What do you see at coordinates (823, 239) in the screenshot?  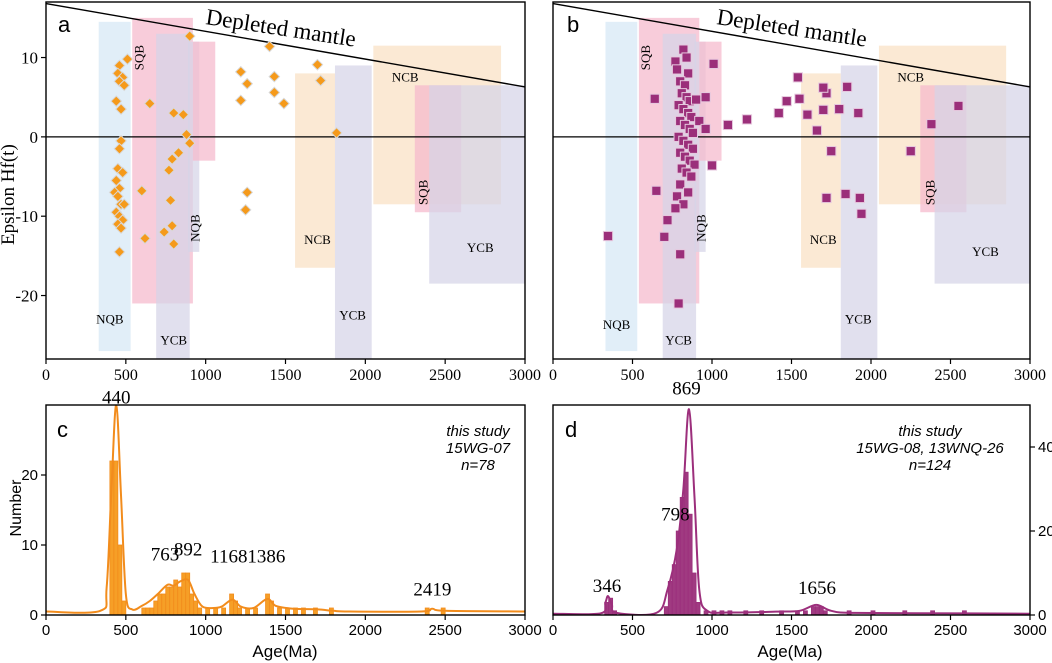 I see `panel-b-field-label-ncb-5: NCB` at bounding box center [823, 239].